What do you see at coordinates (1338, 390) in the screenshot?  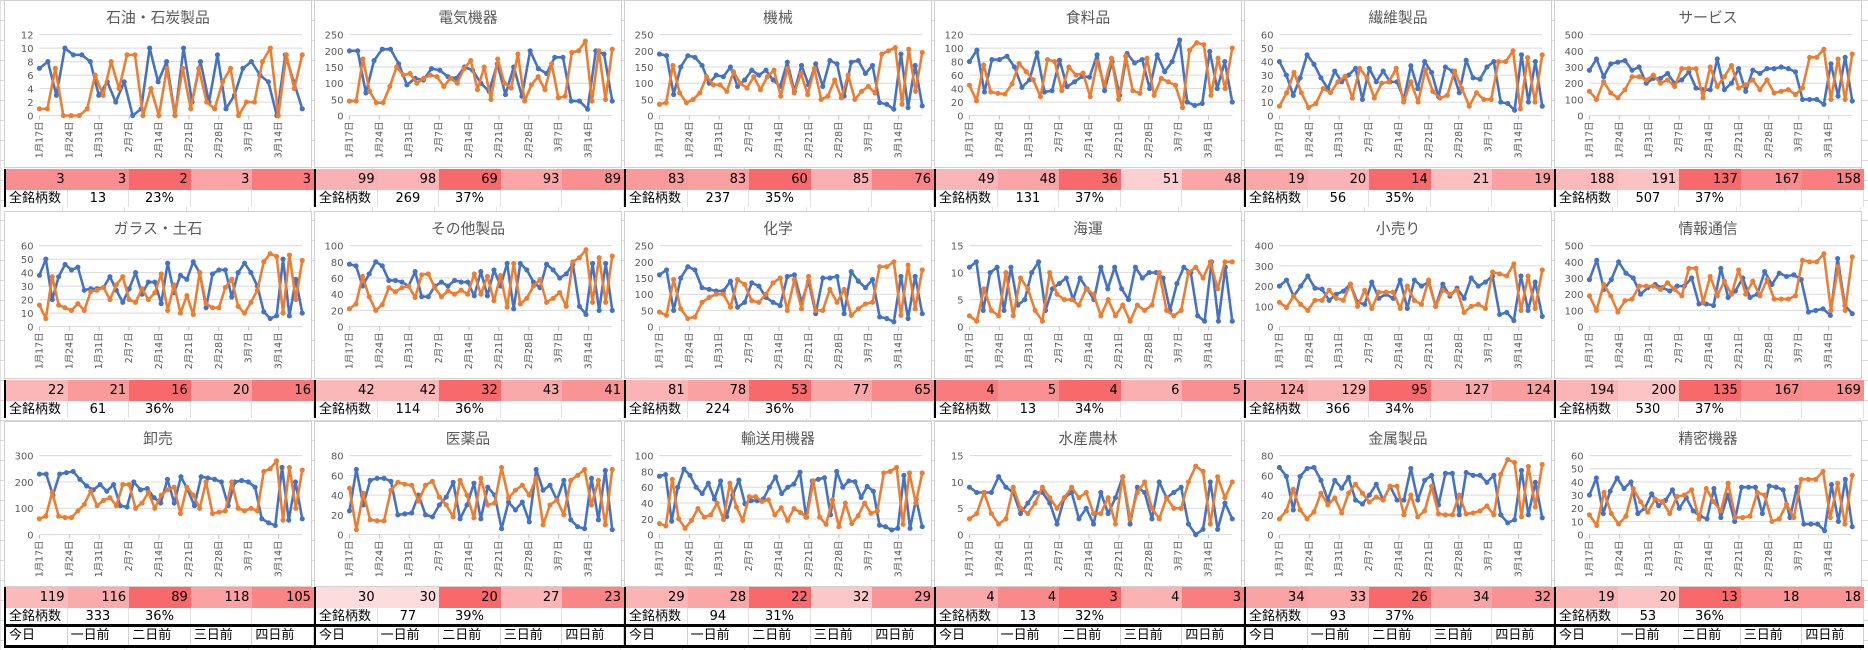 I see `daily-count-cell: 129` at bounding box center [1338, 390].